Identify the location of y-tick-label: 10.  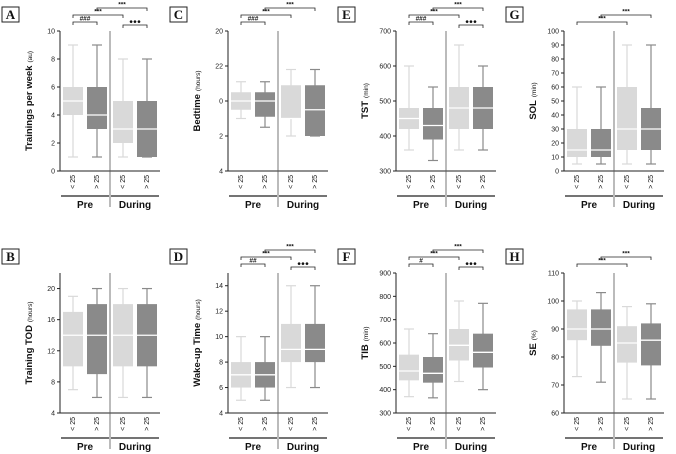
(555, 158).